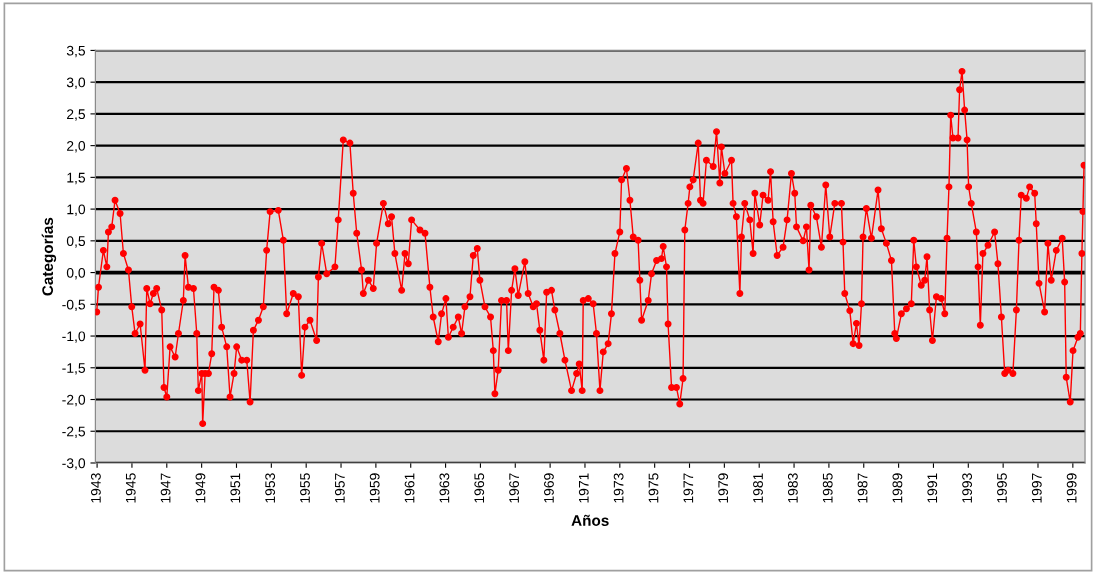 The width and height of the screenshot is (1096, 573). What do you see at coordinates (862, 488) in the screenshot?
I see `x-tick-label: 1987` at bounding box center [862, 488].